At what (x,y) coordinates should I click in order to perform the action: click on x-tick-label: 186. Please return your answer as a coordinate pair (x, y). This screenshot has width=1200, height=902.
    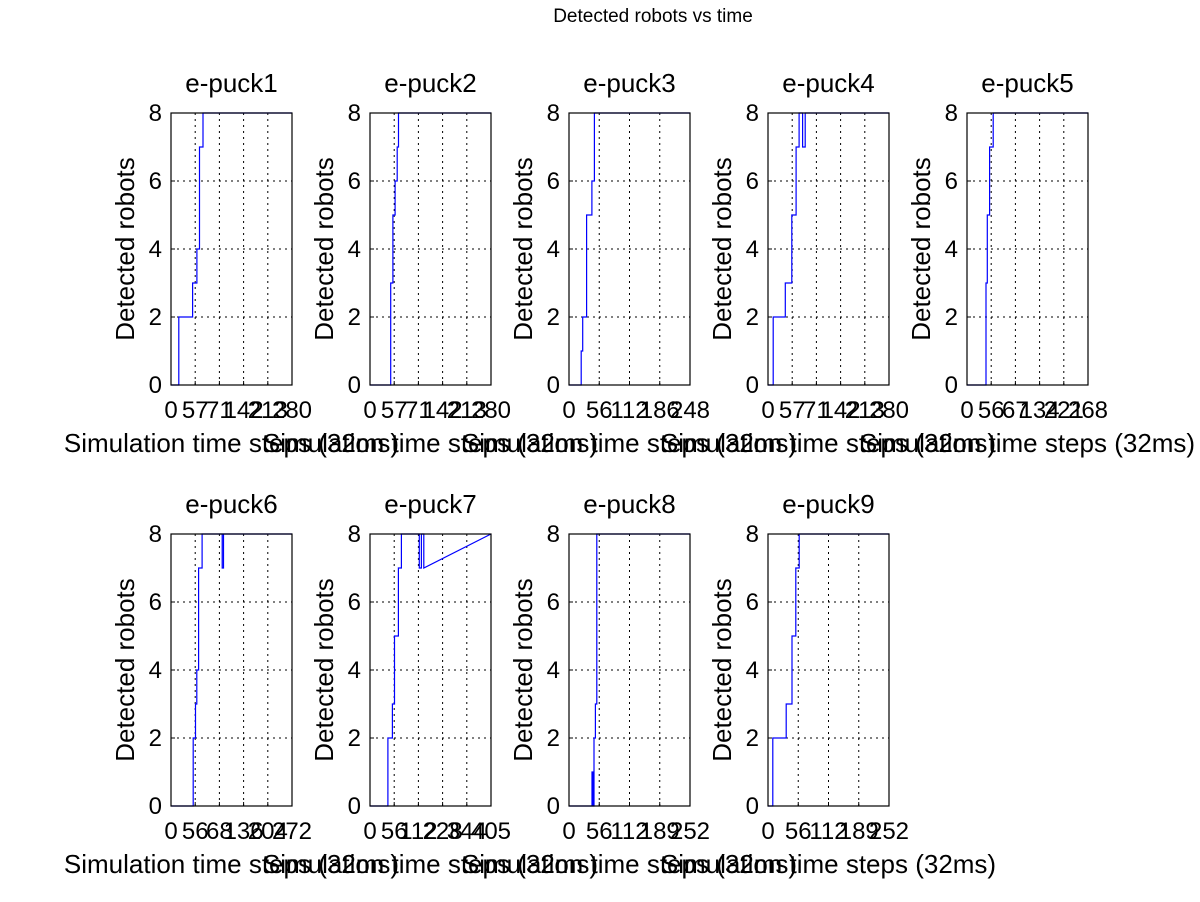
    Looking at the image, I should click on (660, 410).